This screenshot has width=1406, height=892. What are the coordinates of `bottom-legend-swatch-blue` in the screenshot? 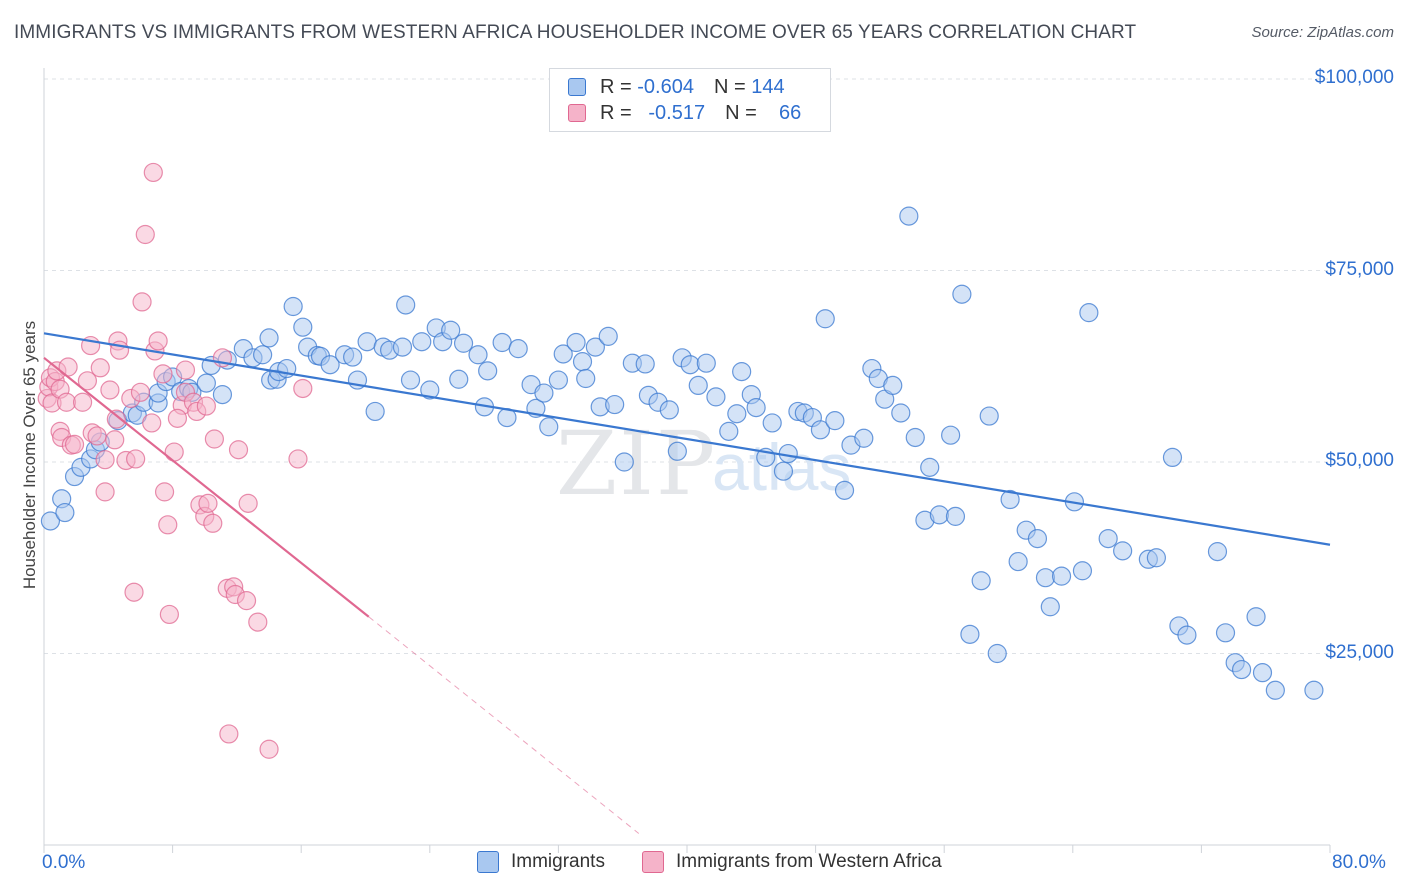 It's located at (488, 862).